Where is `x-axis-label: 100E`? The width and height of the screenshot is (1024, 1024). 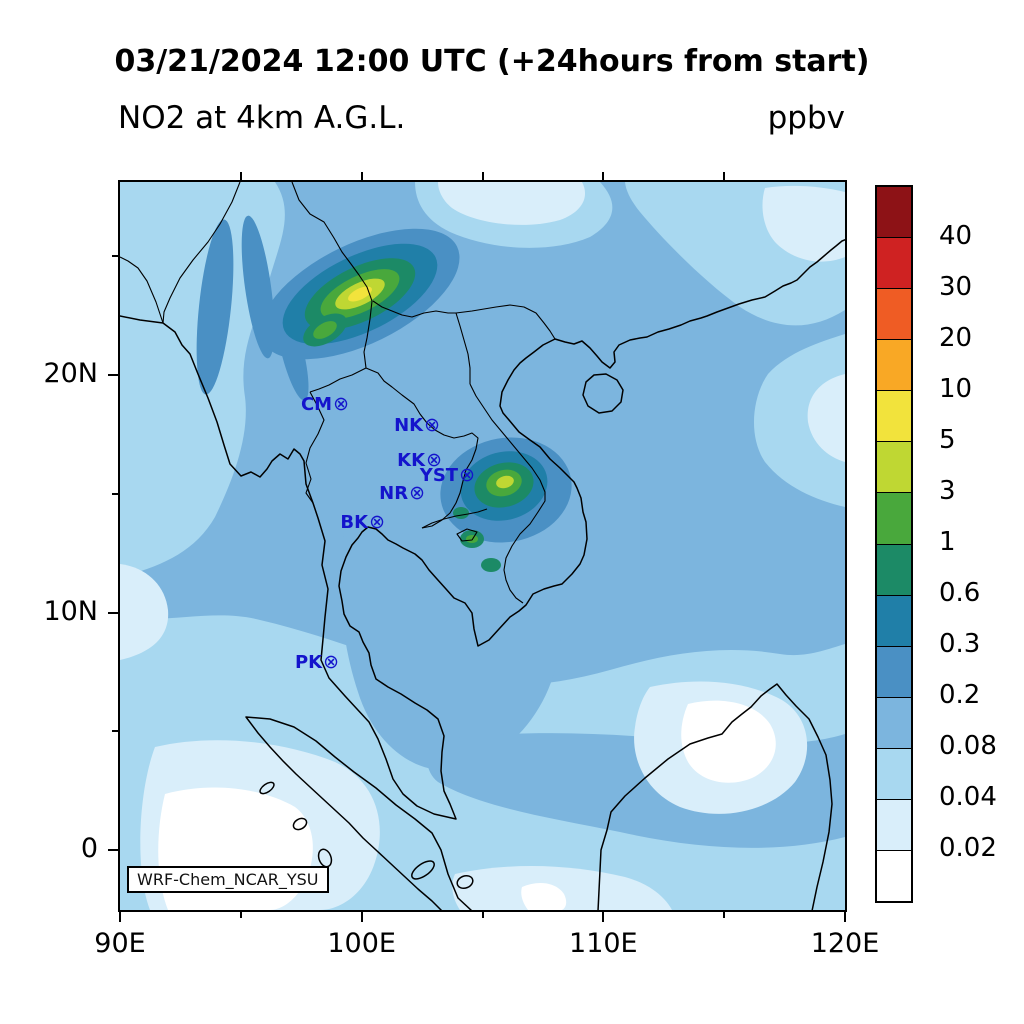
x-axis-label: 100E is located at coordinates (361, 943).